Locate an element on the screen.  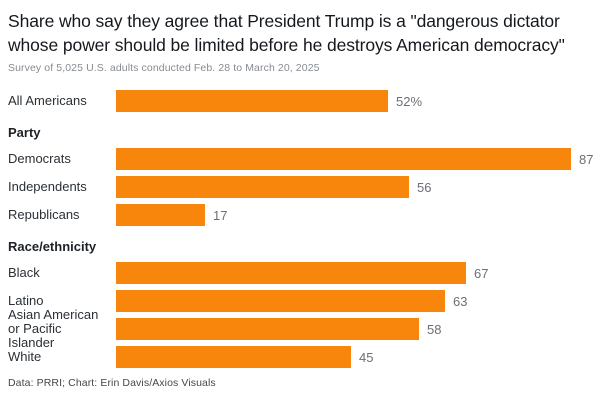
group-header: Party is located at coordinates (24, 132).